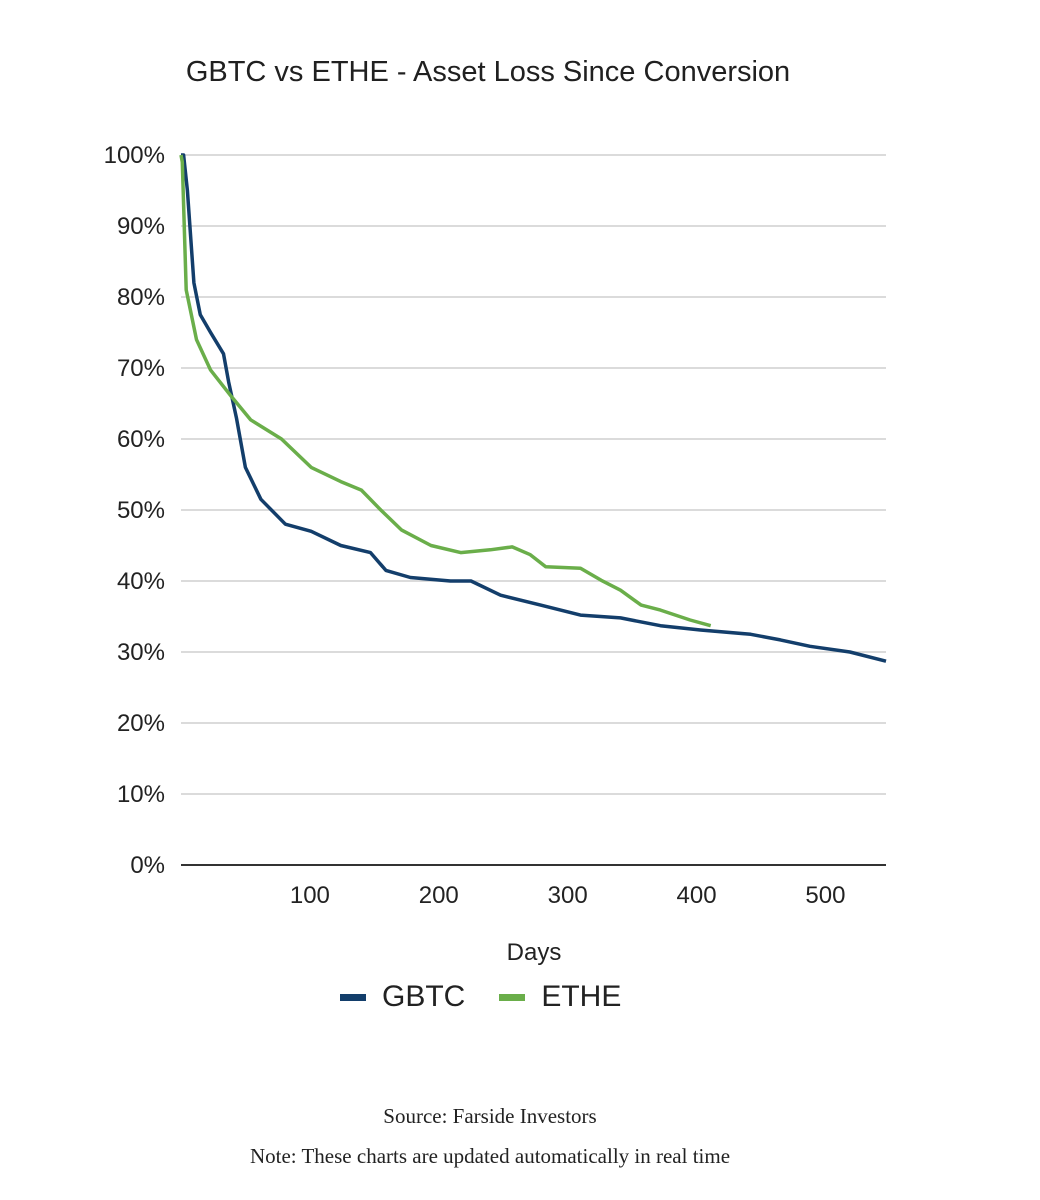 This screenshot has width=1040, height=1200. Describe the element at coordinates (512, 997) in the screenshot. I see `legend-swatch-ethe` at that location.